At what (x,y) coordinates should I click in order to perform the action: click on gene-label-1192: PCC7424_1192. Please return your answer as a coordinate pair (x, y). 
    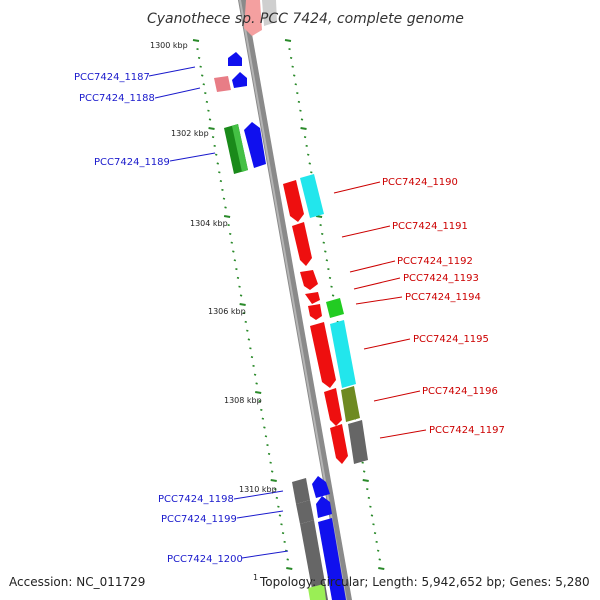
    Looking at the image, I should click on (435, 261).